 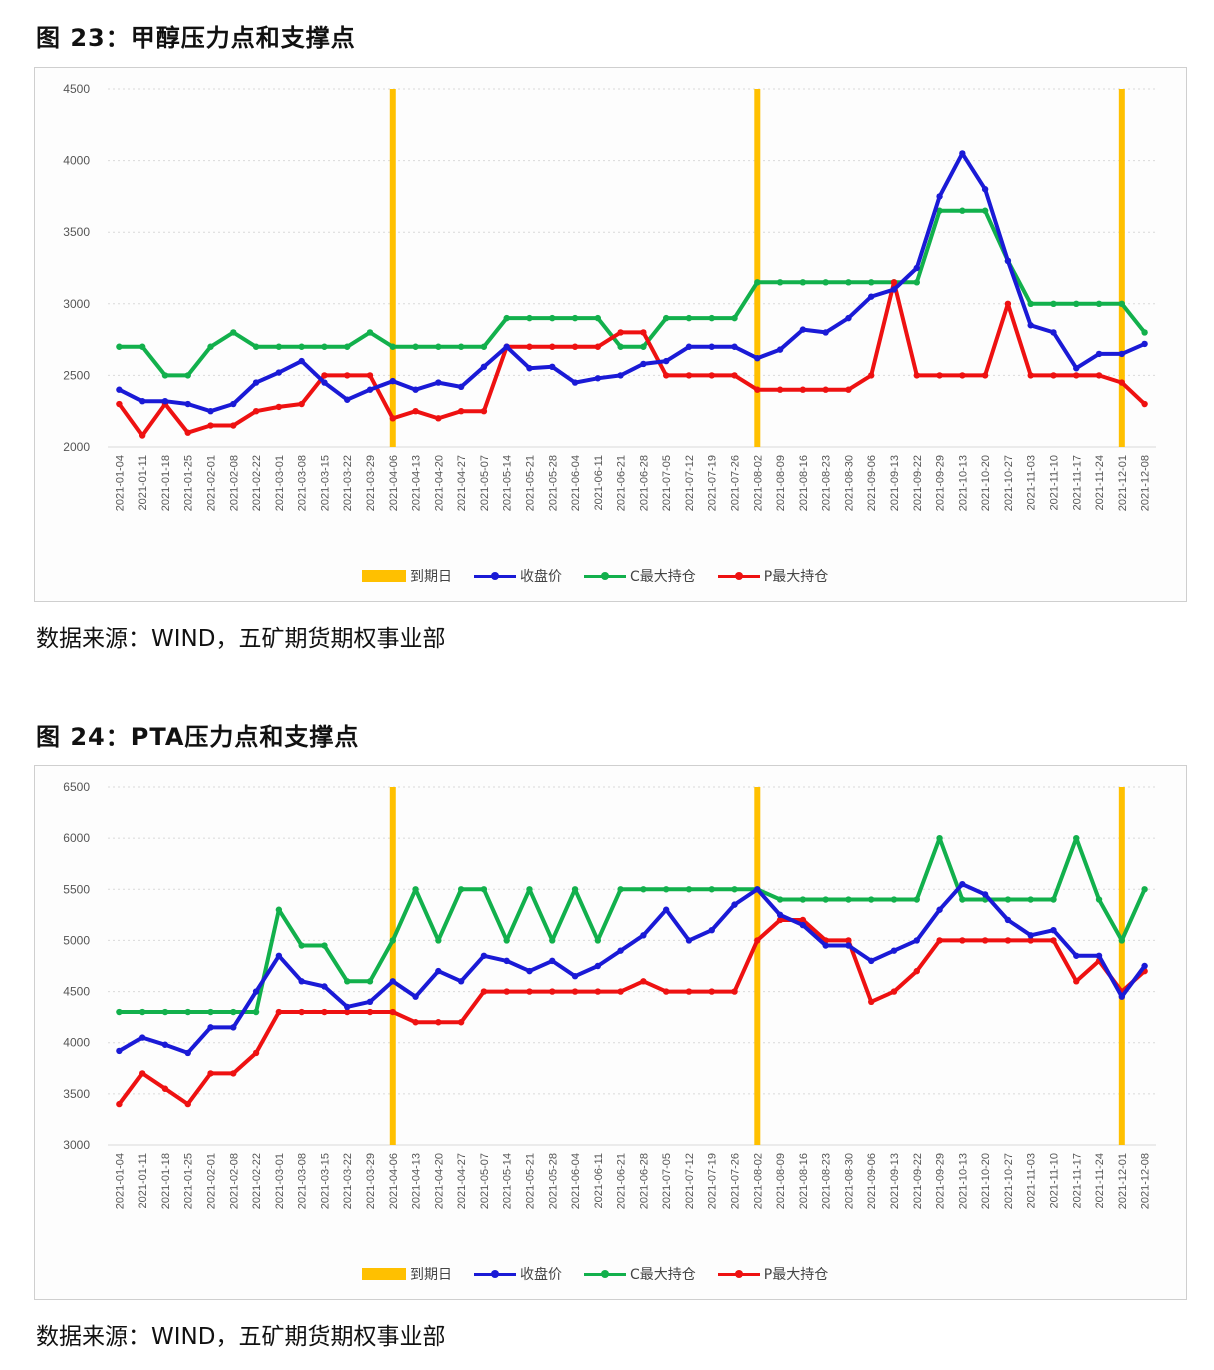 What do you see at coordinates (690, 1181) in the screenshot?
I see `x-tick-label: 2021-07-12` at bounding box center [690, 1181].